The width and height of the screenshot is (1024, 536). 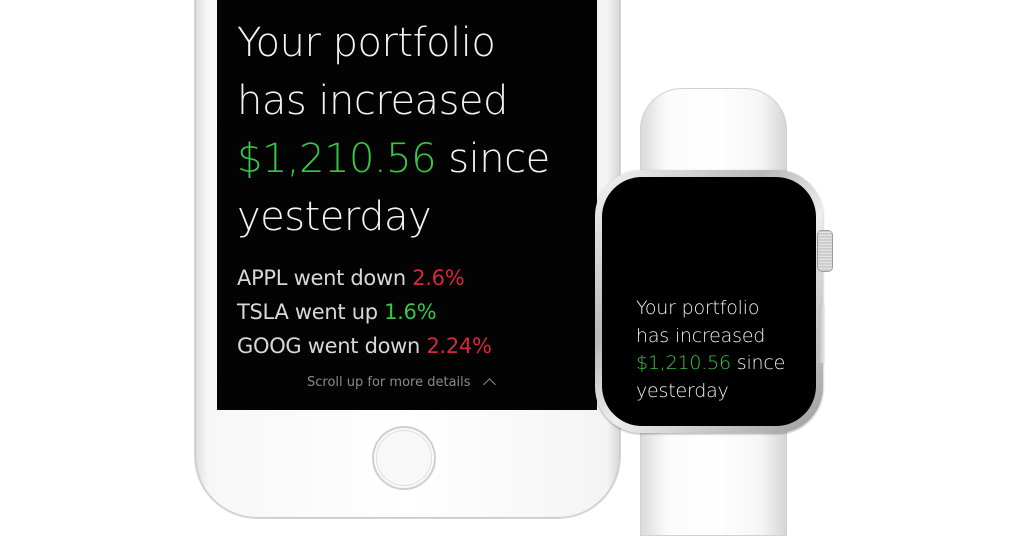 I want to click on headline-line-4: yesterday, so click(x=334, y=217).